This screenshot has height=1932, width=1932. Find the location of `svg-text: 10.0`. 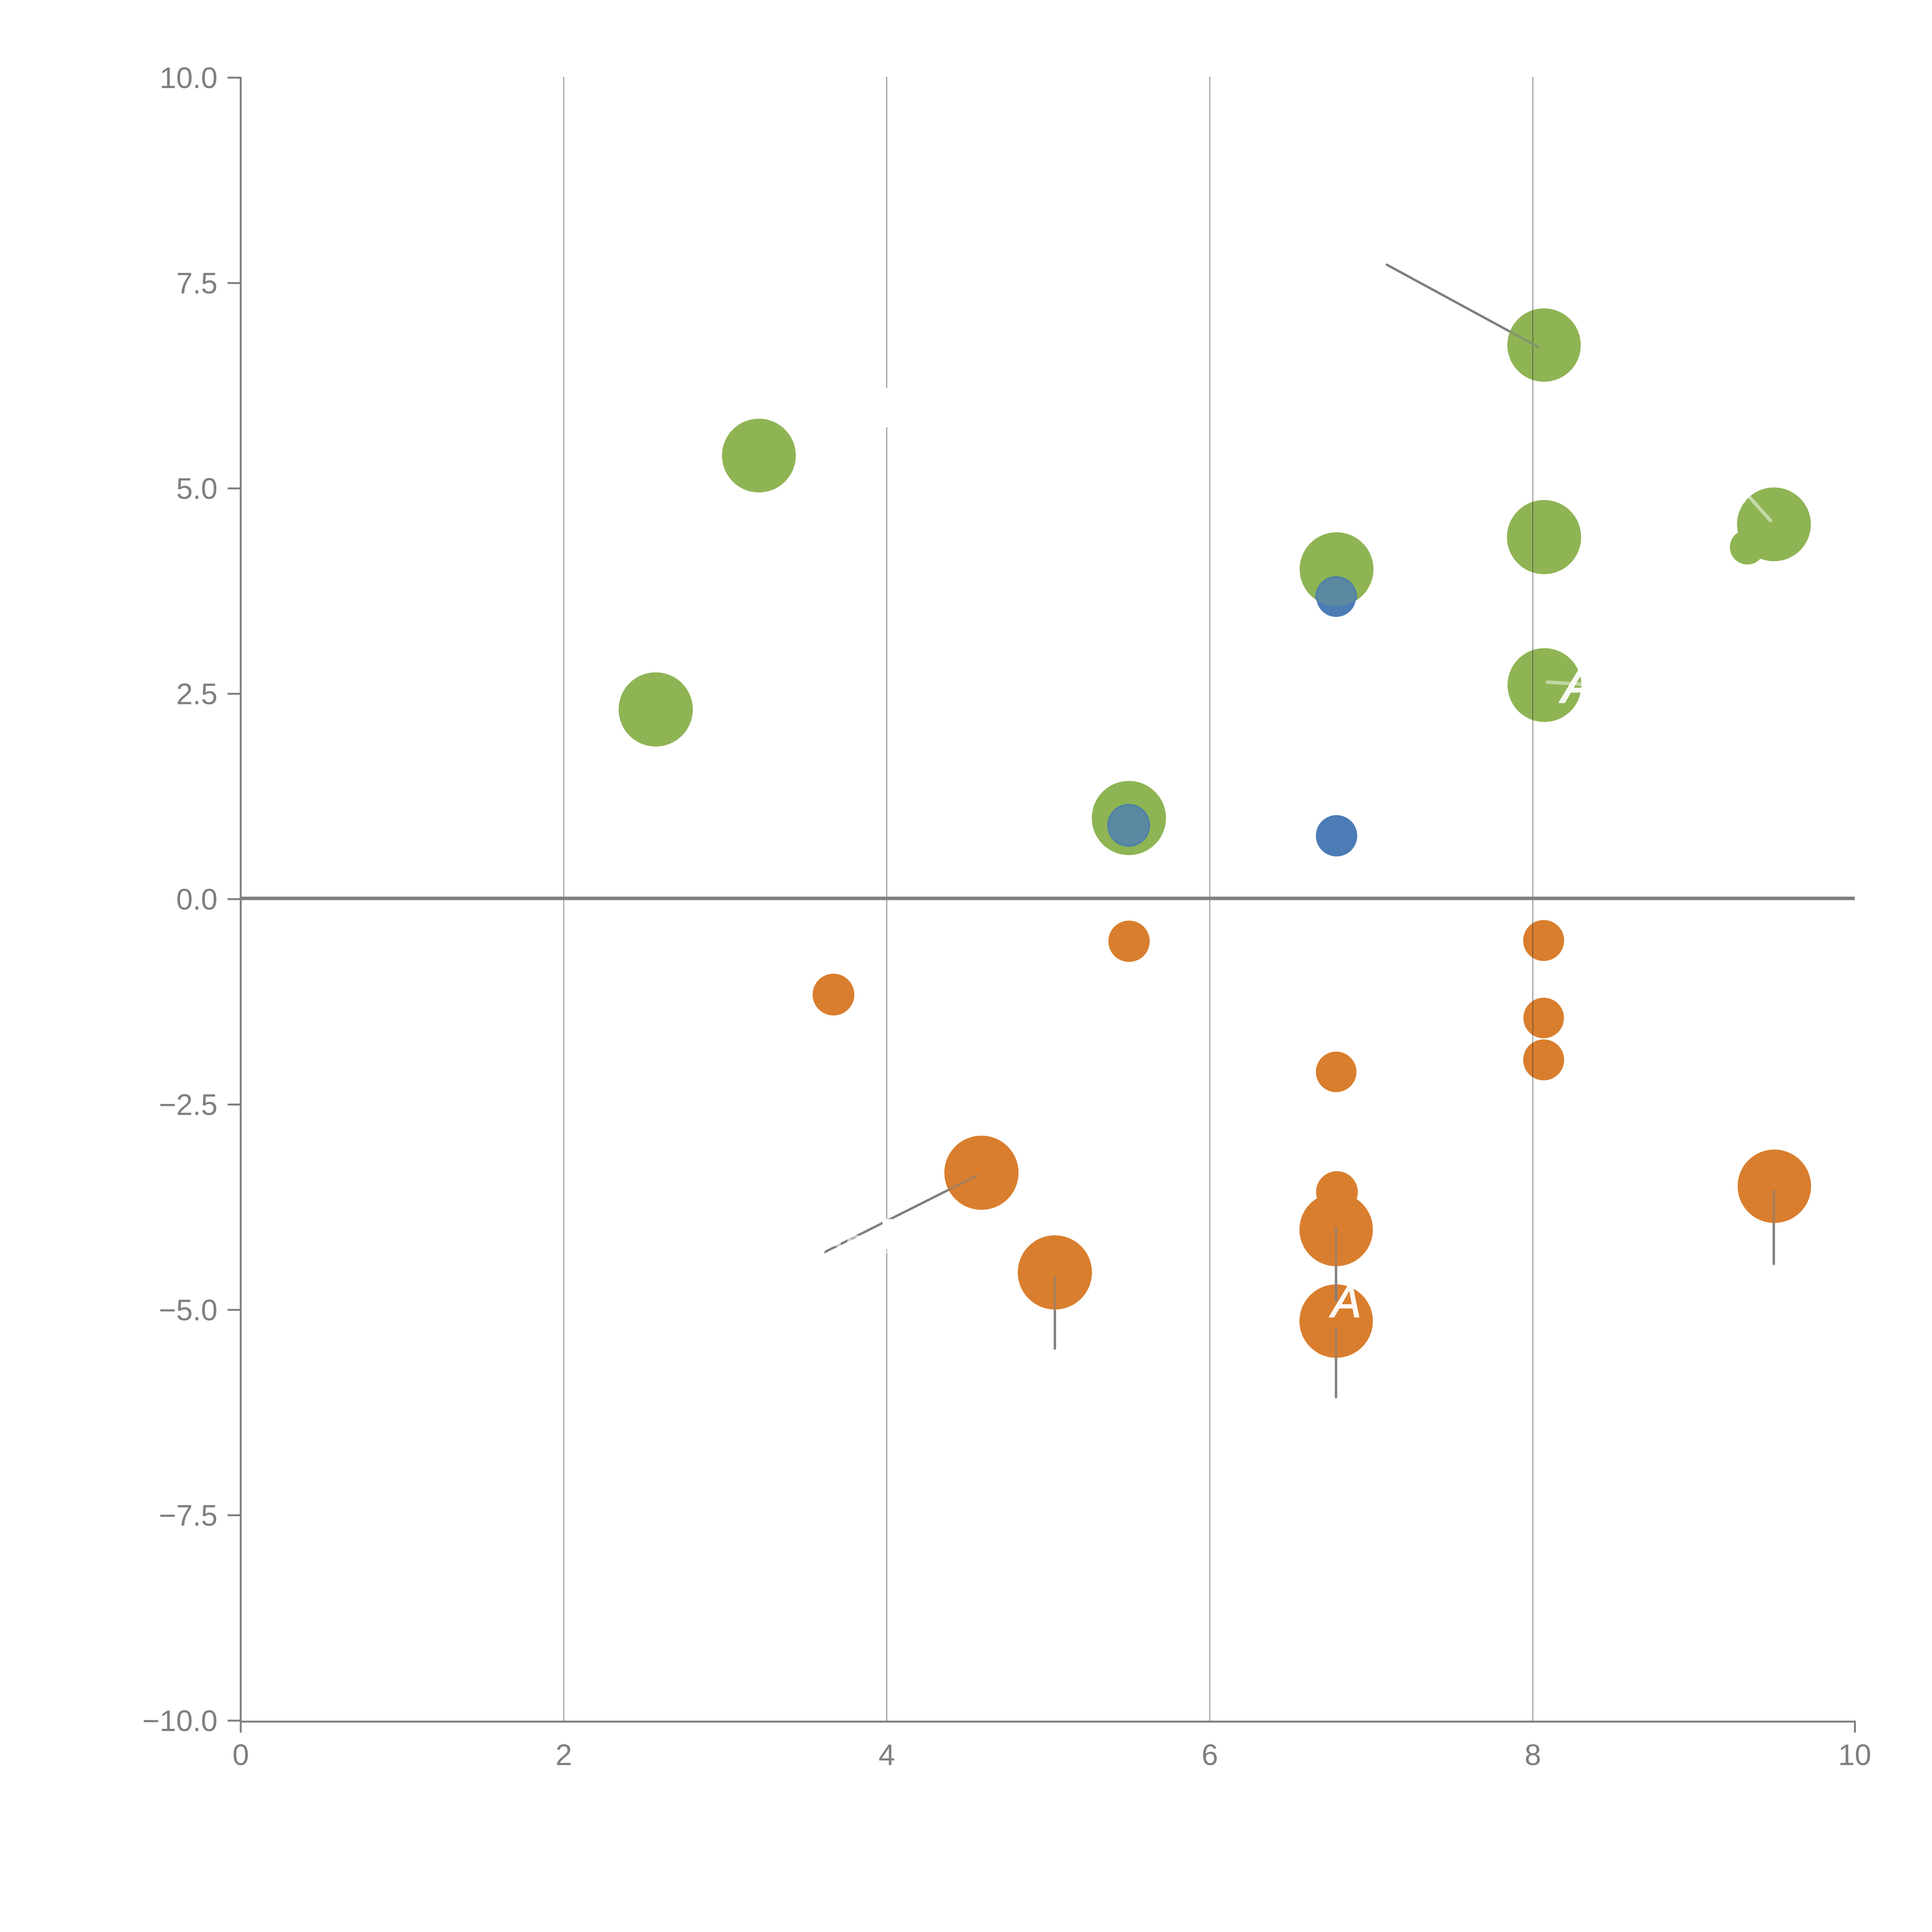

svg-text: 10.0 is located at coordinates (189, 78).